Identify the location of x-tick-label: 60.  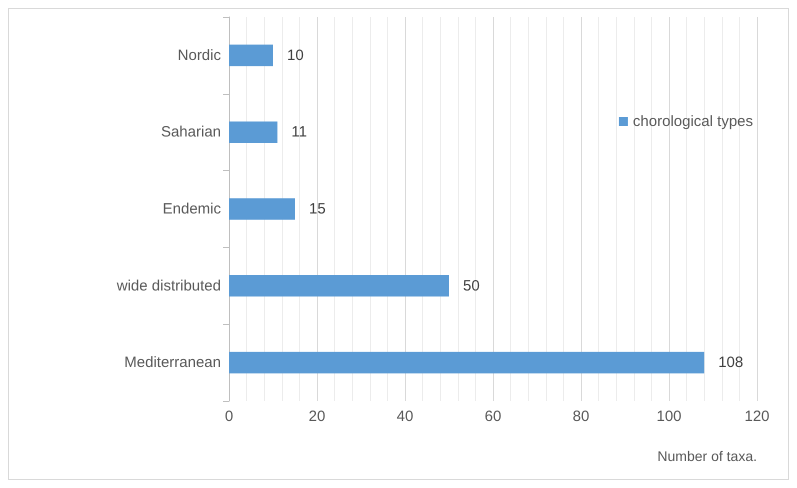
(493, 416).